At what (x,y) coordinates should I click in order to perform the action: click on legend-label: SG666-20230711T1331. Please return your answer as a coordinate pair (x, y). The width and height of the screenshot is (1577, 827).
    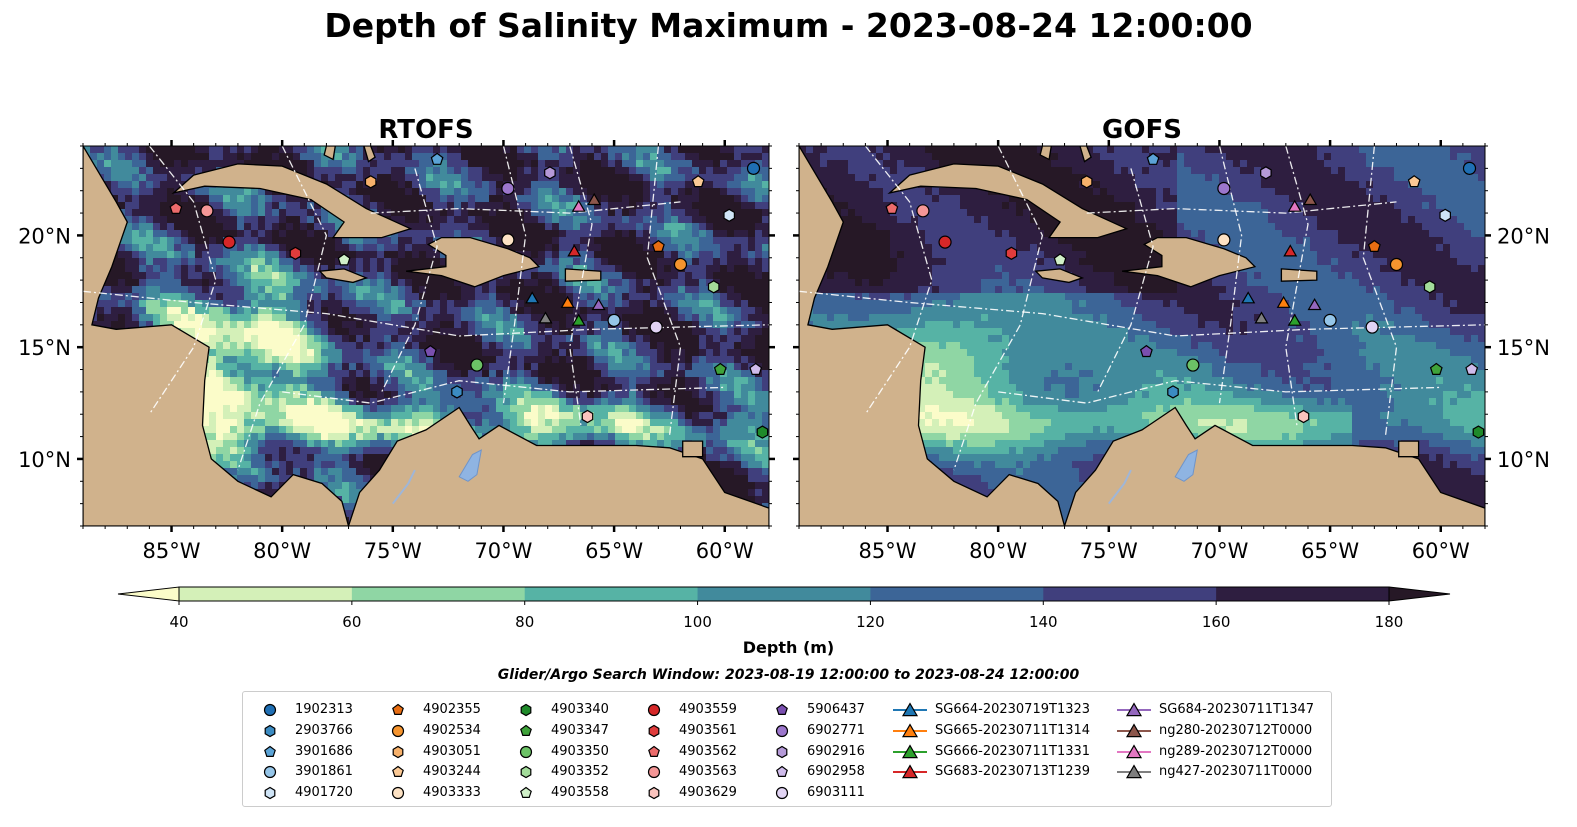
    Looking at the image, I should click on (1013, 751).